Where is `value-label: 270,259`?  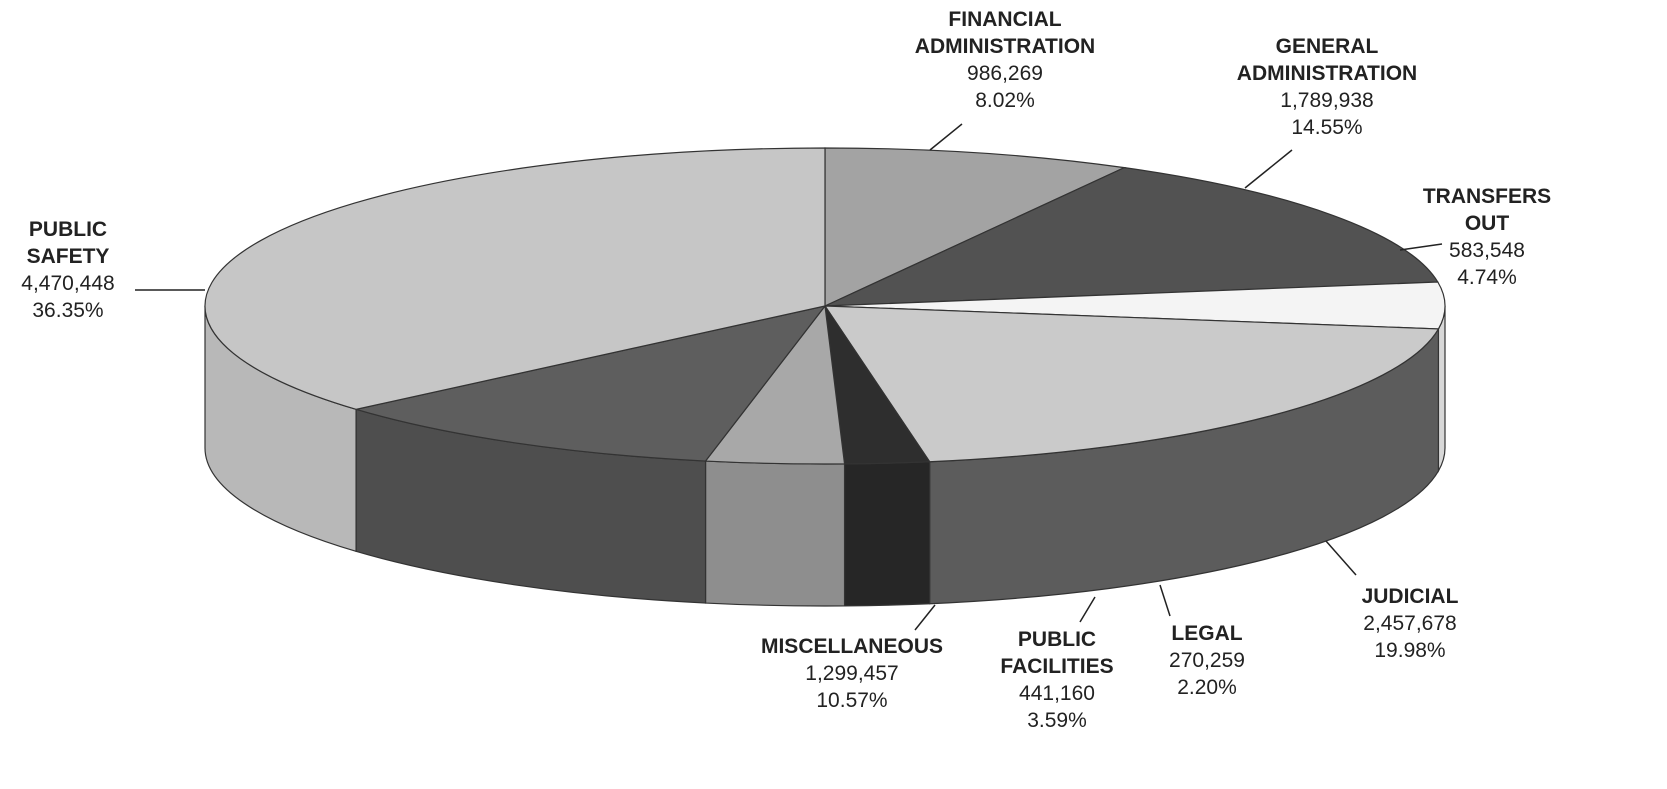 value-label: 270,259 is located at coordinates (1207, 660).